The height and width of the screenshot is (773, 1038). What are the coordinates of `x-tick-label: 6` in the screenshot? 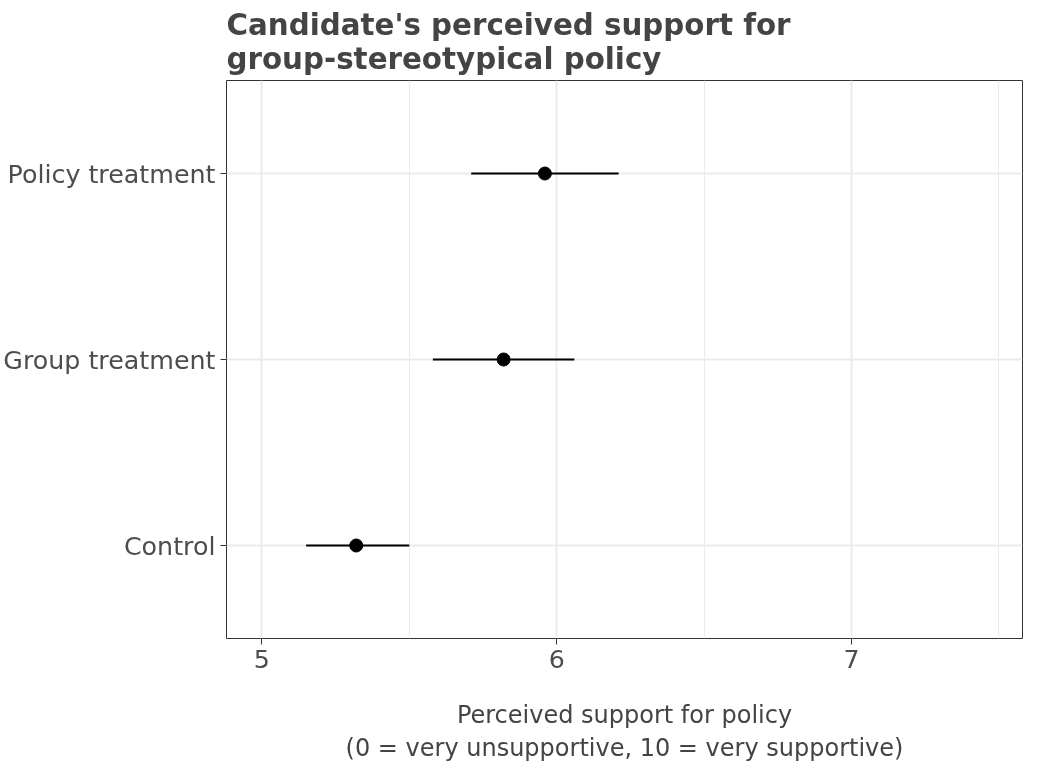 It's located at (556, 658).